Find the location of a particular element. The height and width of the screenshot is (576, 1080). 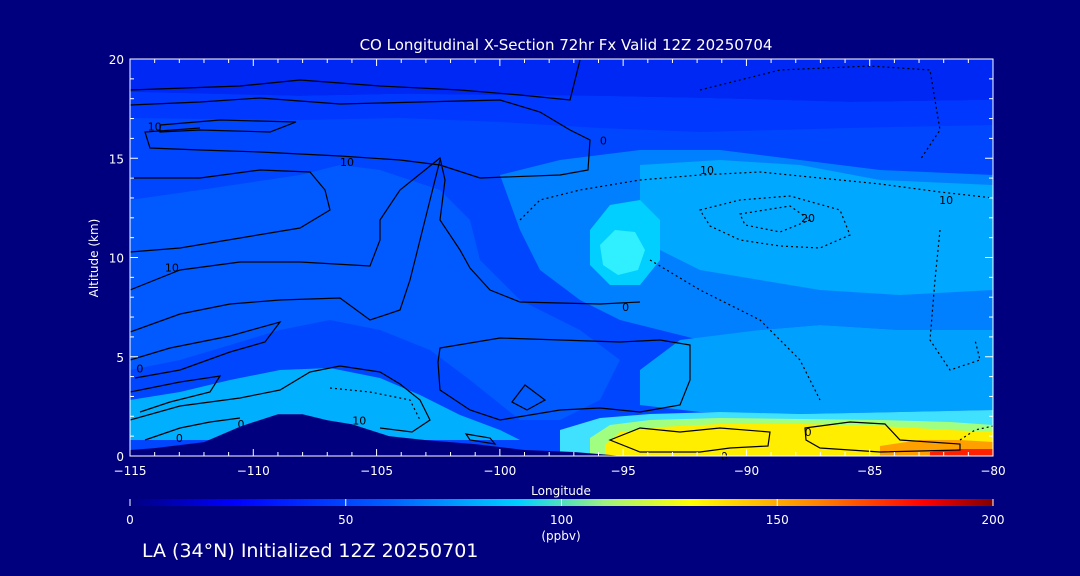

field-upper-band is located at coordinates (561, 112).